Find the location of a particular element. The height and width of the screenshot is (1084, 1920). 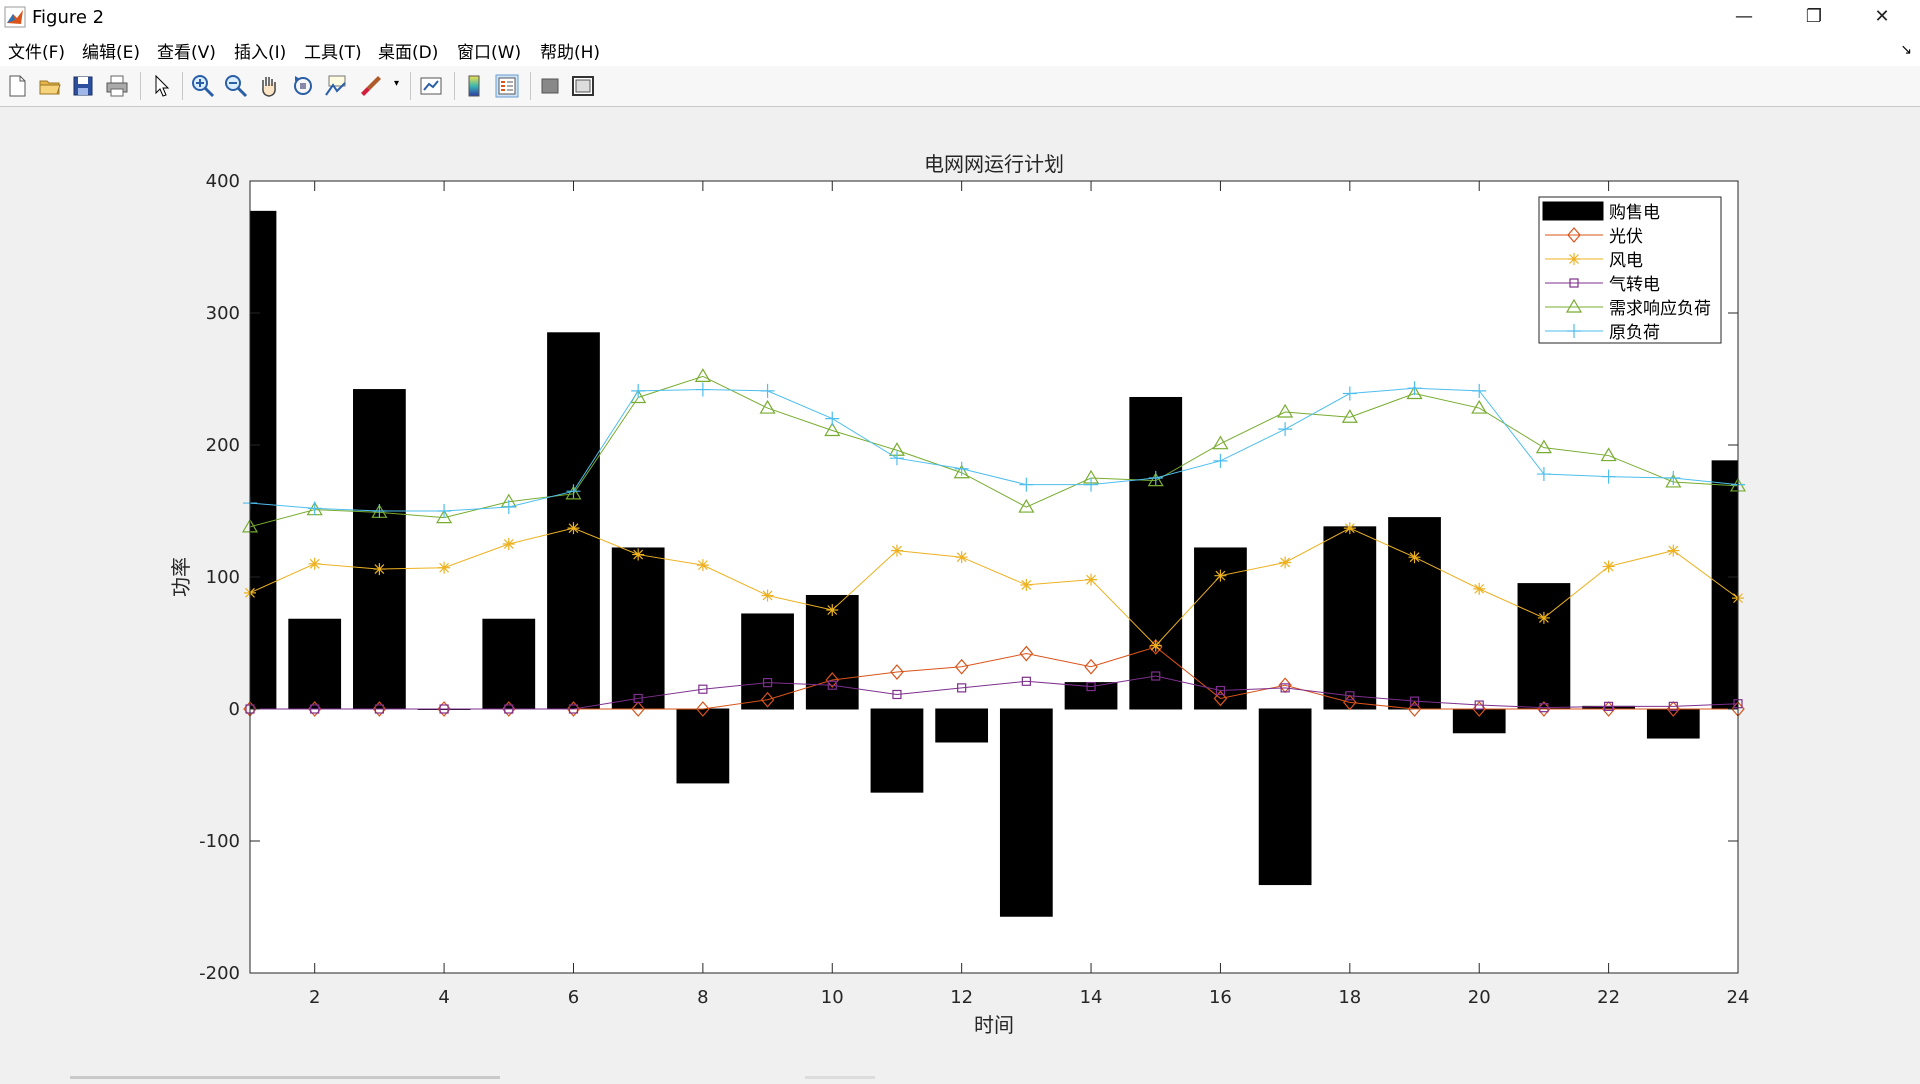

x-tick-label: 10 is located at coordinates (832, 997).